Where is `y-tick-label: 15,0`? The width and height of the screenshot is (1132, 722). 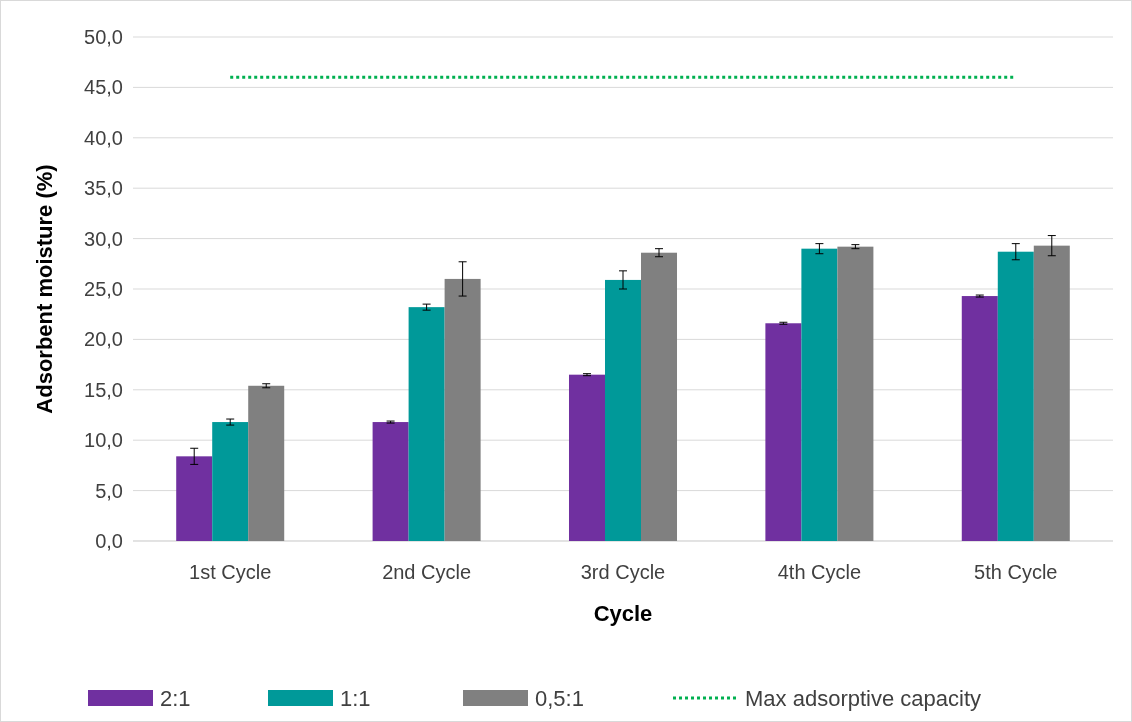
y-tick-label: 15,0 is located at coordinates (103, 389).